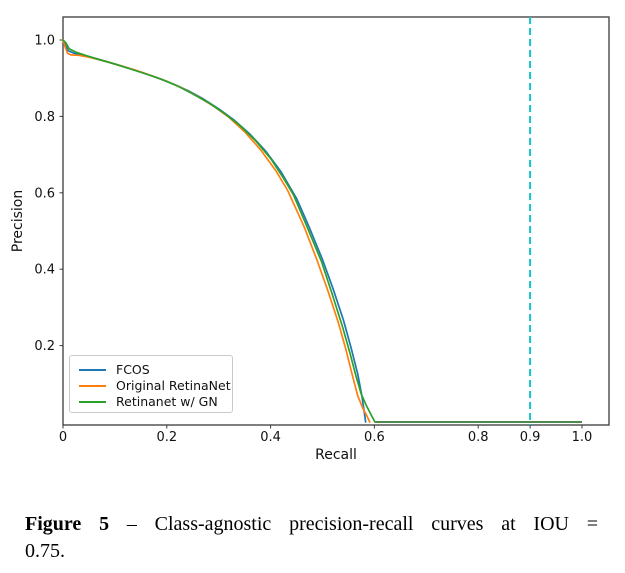 The image size is (625, 573). What do you see at coordinates (336, 455) in the screenshot?
I see `x-axis-label: Recall` at bounding box center [336, 455].